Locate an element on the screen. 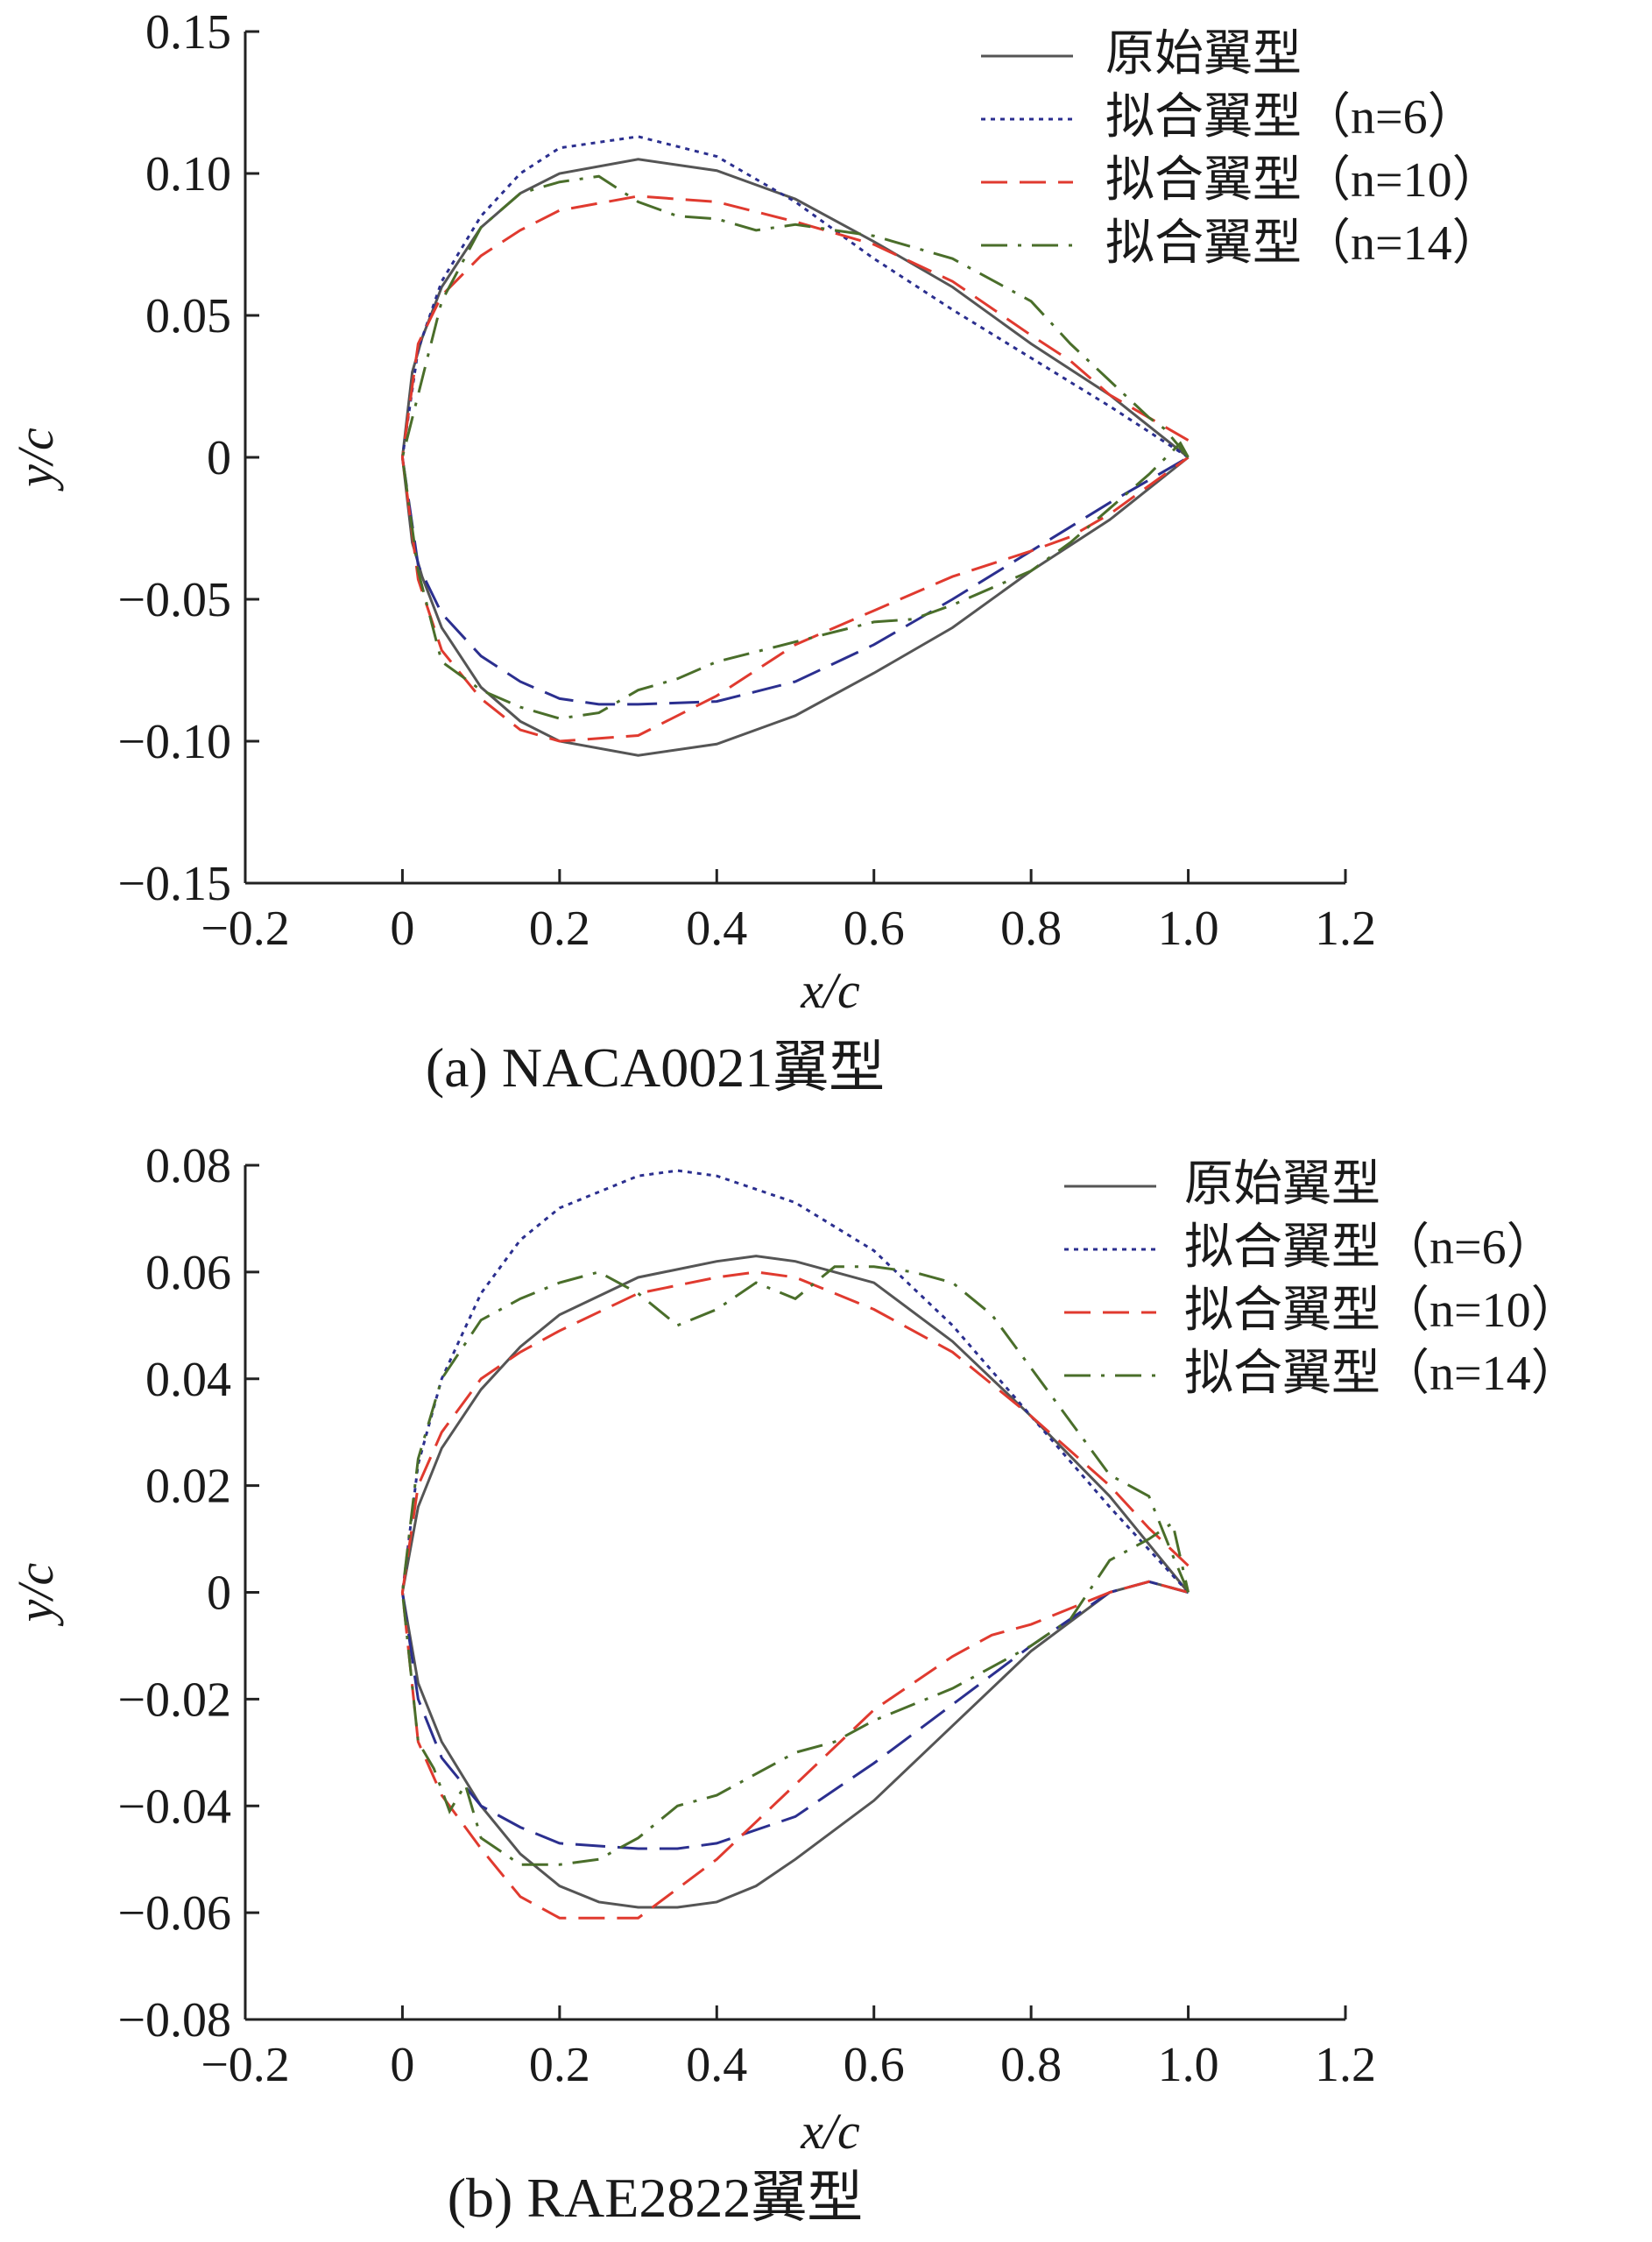 The image size is (1652, 2242). y-tick-label: 0.04 is located at coordinates (188, 1380).